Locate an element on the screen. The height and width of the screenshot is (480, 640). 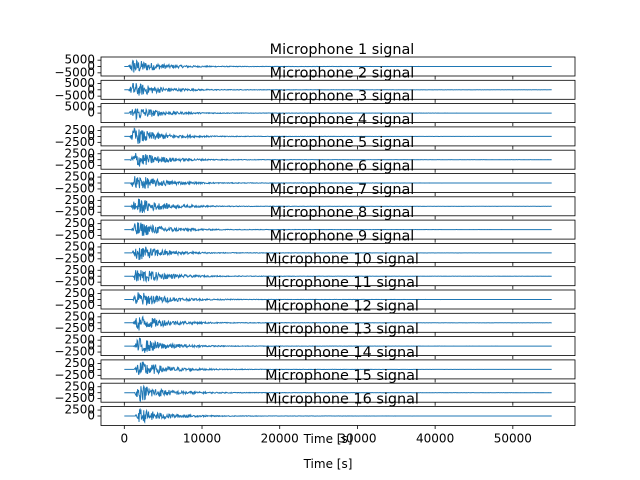
x-axis-label-inner: Time [s] is located at coordinates (328, 439).